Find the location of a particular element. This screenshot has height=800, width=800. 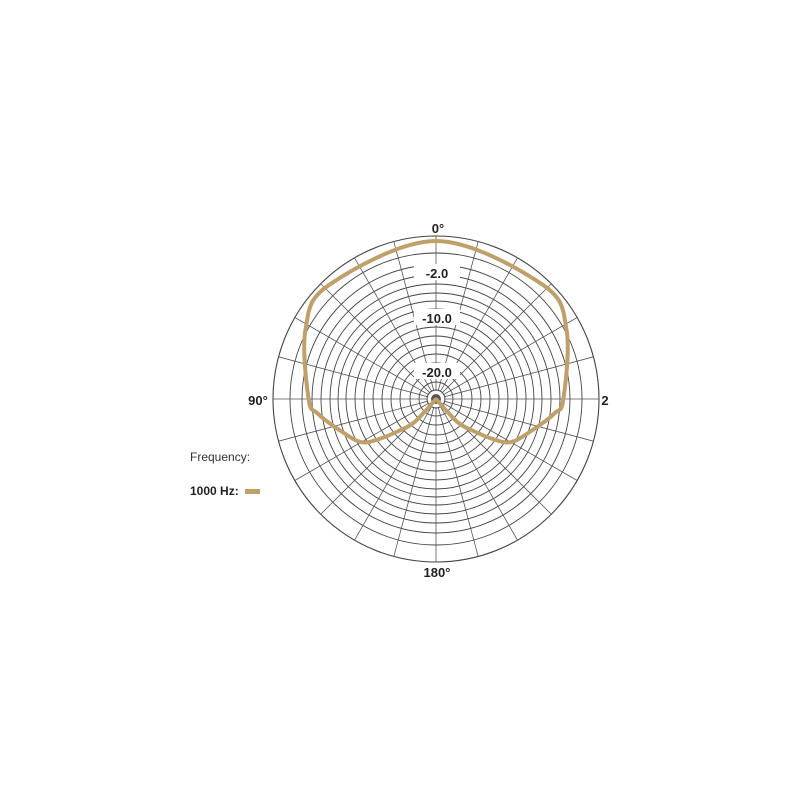

legend-label: 1000 Hz: is located at coordinates (214, 491).